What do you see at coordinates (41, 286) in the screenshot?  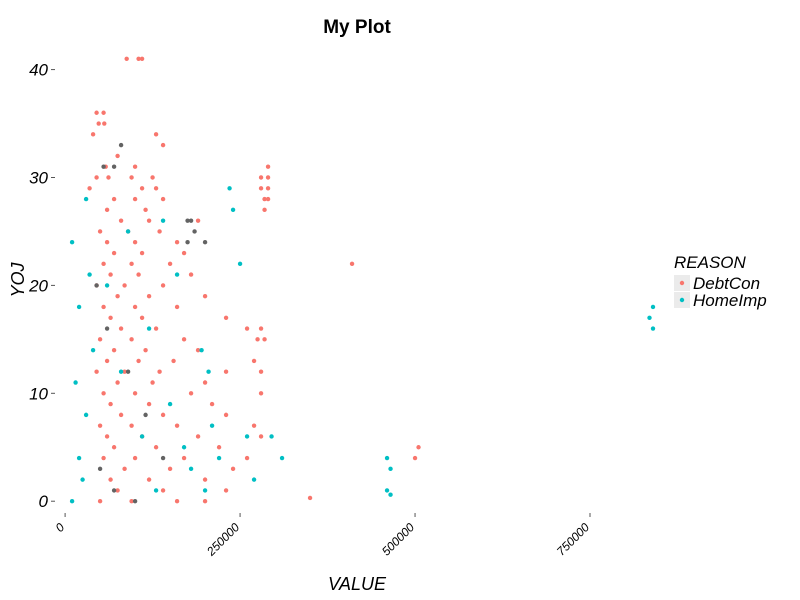 I see `y-axis: 0 10 20 30 40` at bounding box center [41, 286].